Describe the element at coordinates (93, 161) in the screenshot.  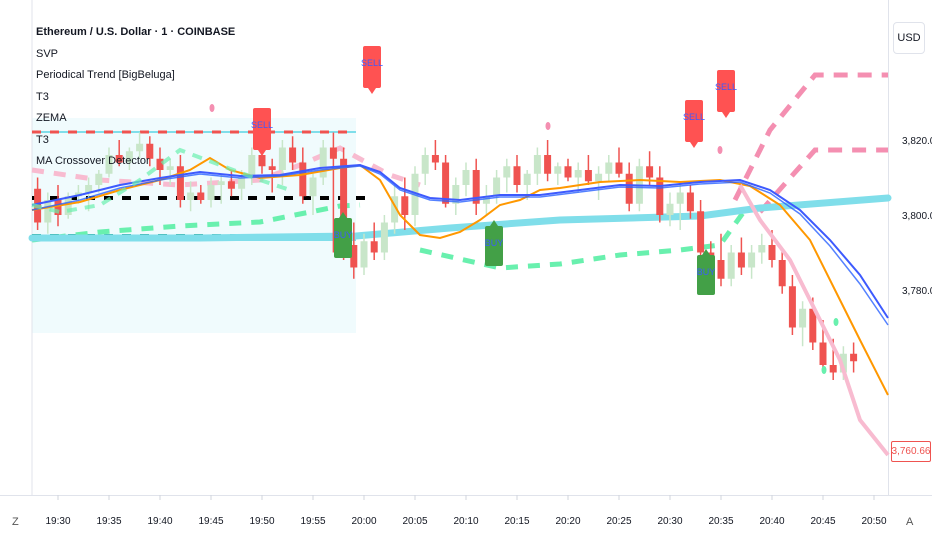
I see `legend-ma-crossover: MA Crossover Detector` at that location.